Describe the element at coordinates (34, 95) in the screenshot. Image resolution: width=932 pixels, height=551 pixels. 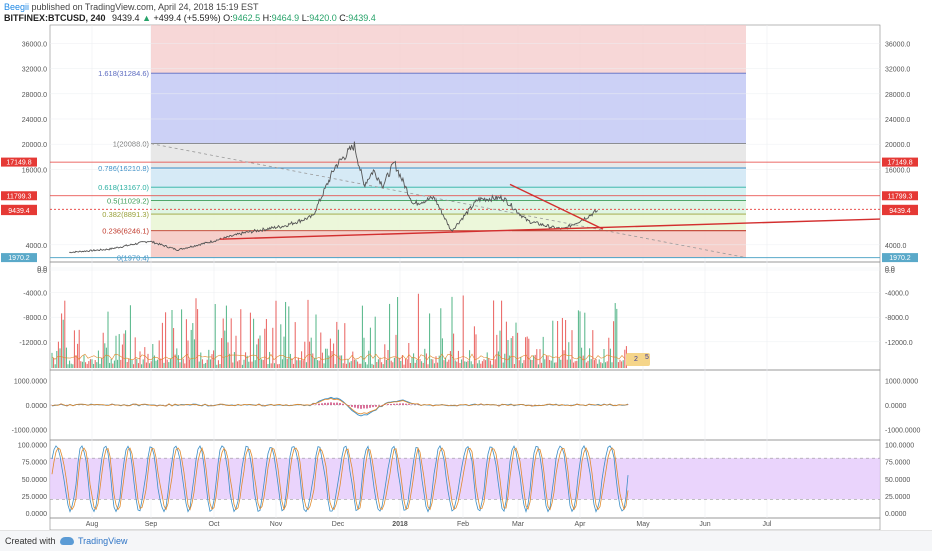
I see `y-tick-label-left: 28000.0` at that location.